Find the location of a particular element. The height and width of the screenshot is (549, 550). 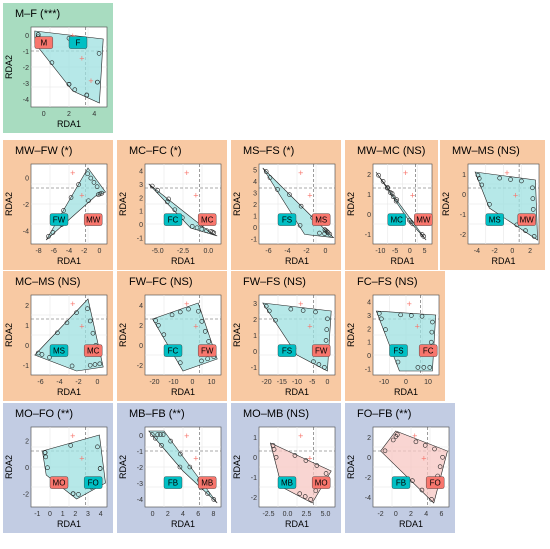

group-label: MW is located at coordinates (423, 220).